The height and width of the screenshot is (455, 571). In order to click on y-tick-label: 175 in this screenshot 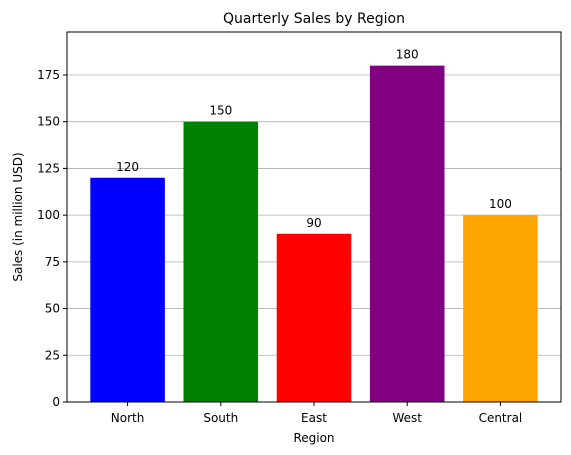, I will do `click(48, 75)`.